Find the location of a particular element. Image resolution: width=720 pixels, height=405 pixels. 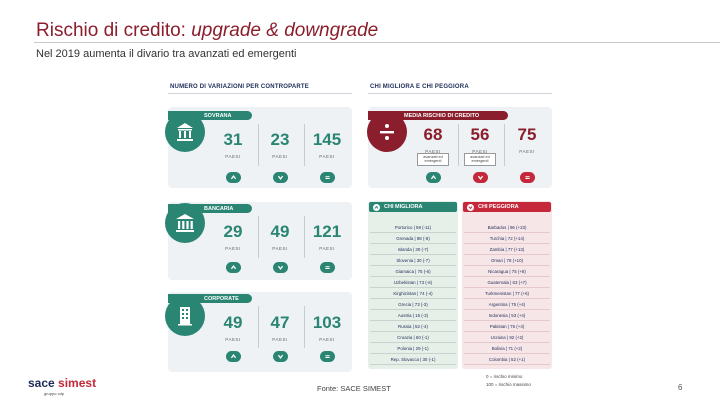

chevron-down-icon is located at coordinates (470, 207).